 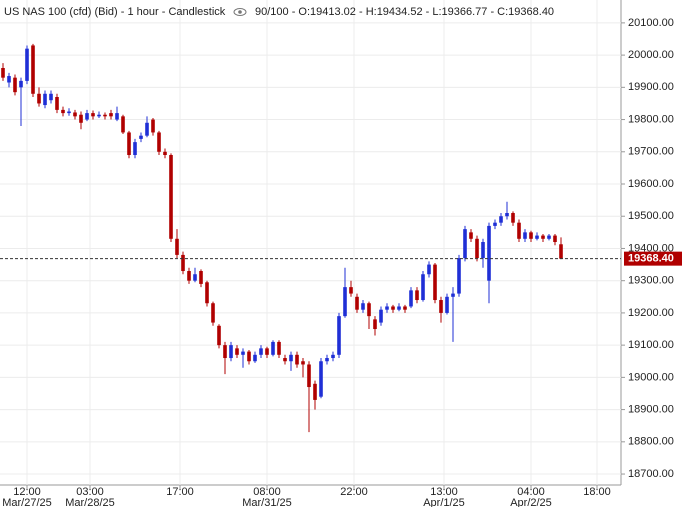 I want to click on y-tick-label: 19600.00, so click(x=651, y=184).